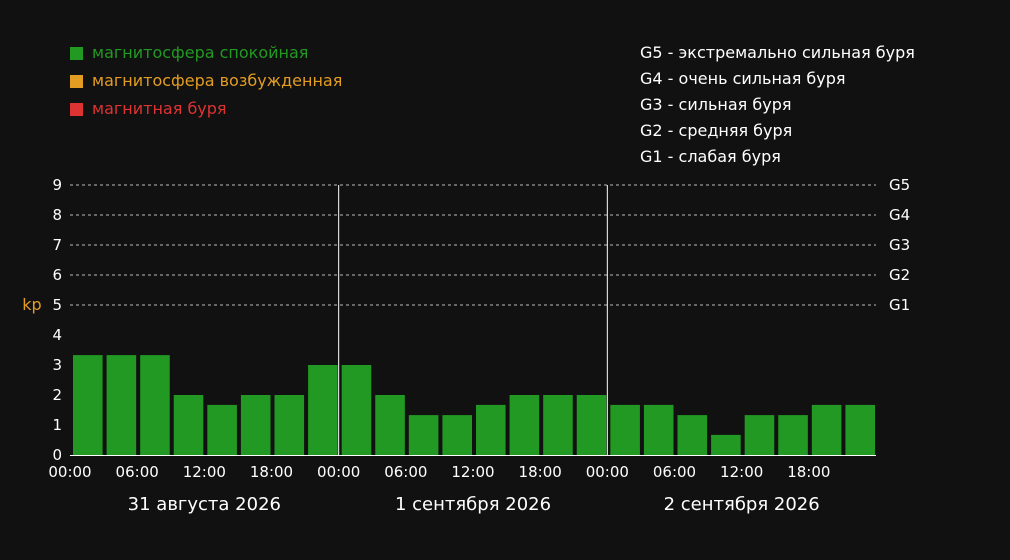 The height and width of the screenshot is (560, 1010). What do you see at coordinates (899, 275) in the screenshot?
I see `g-level-label: G2` at bounding box center [899, 275].